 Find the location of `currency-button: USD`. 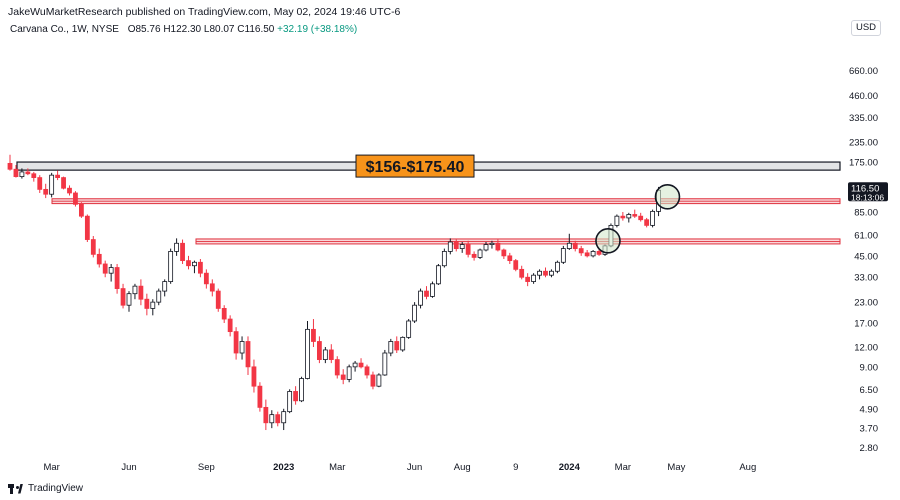

currency-button: USD is located at coordinates (866, 28).